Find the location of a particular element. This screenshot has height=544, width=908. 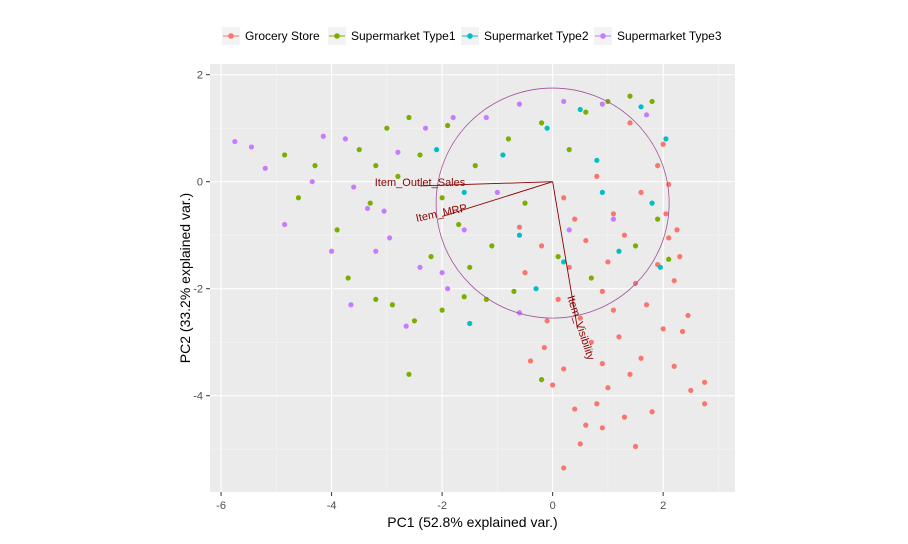

loading-arrow is located at coordinates (497, 199).